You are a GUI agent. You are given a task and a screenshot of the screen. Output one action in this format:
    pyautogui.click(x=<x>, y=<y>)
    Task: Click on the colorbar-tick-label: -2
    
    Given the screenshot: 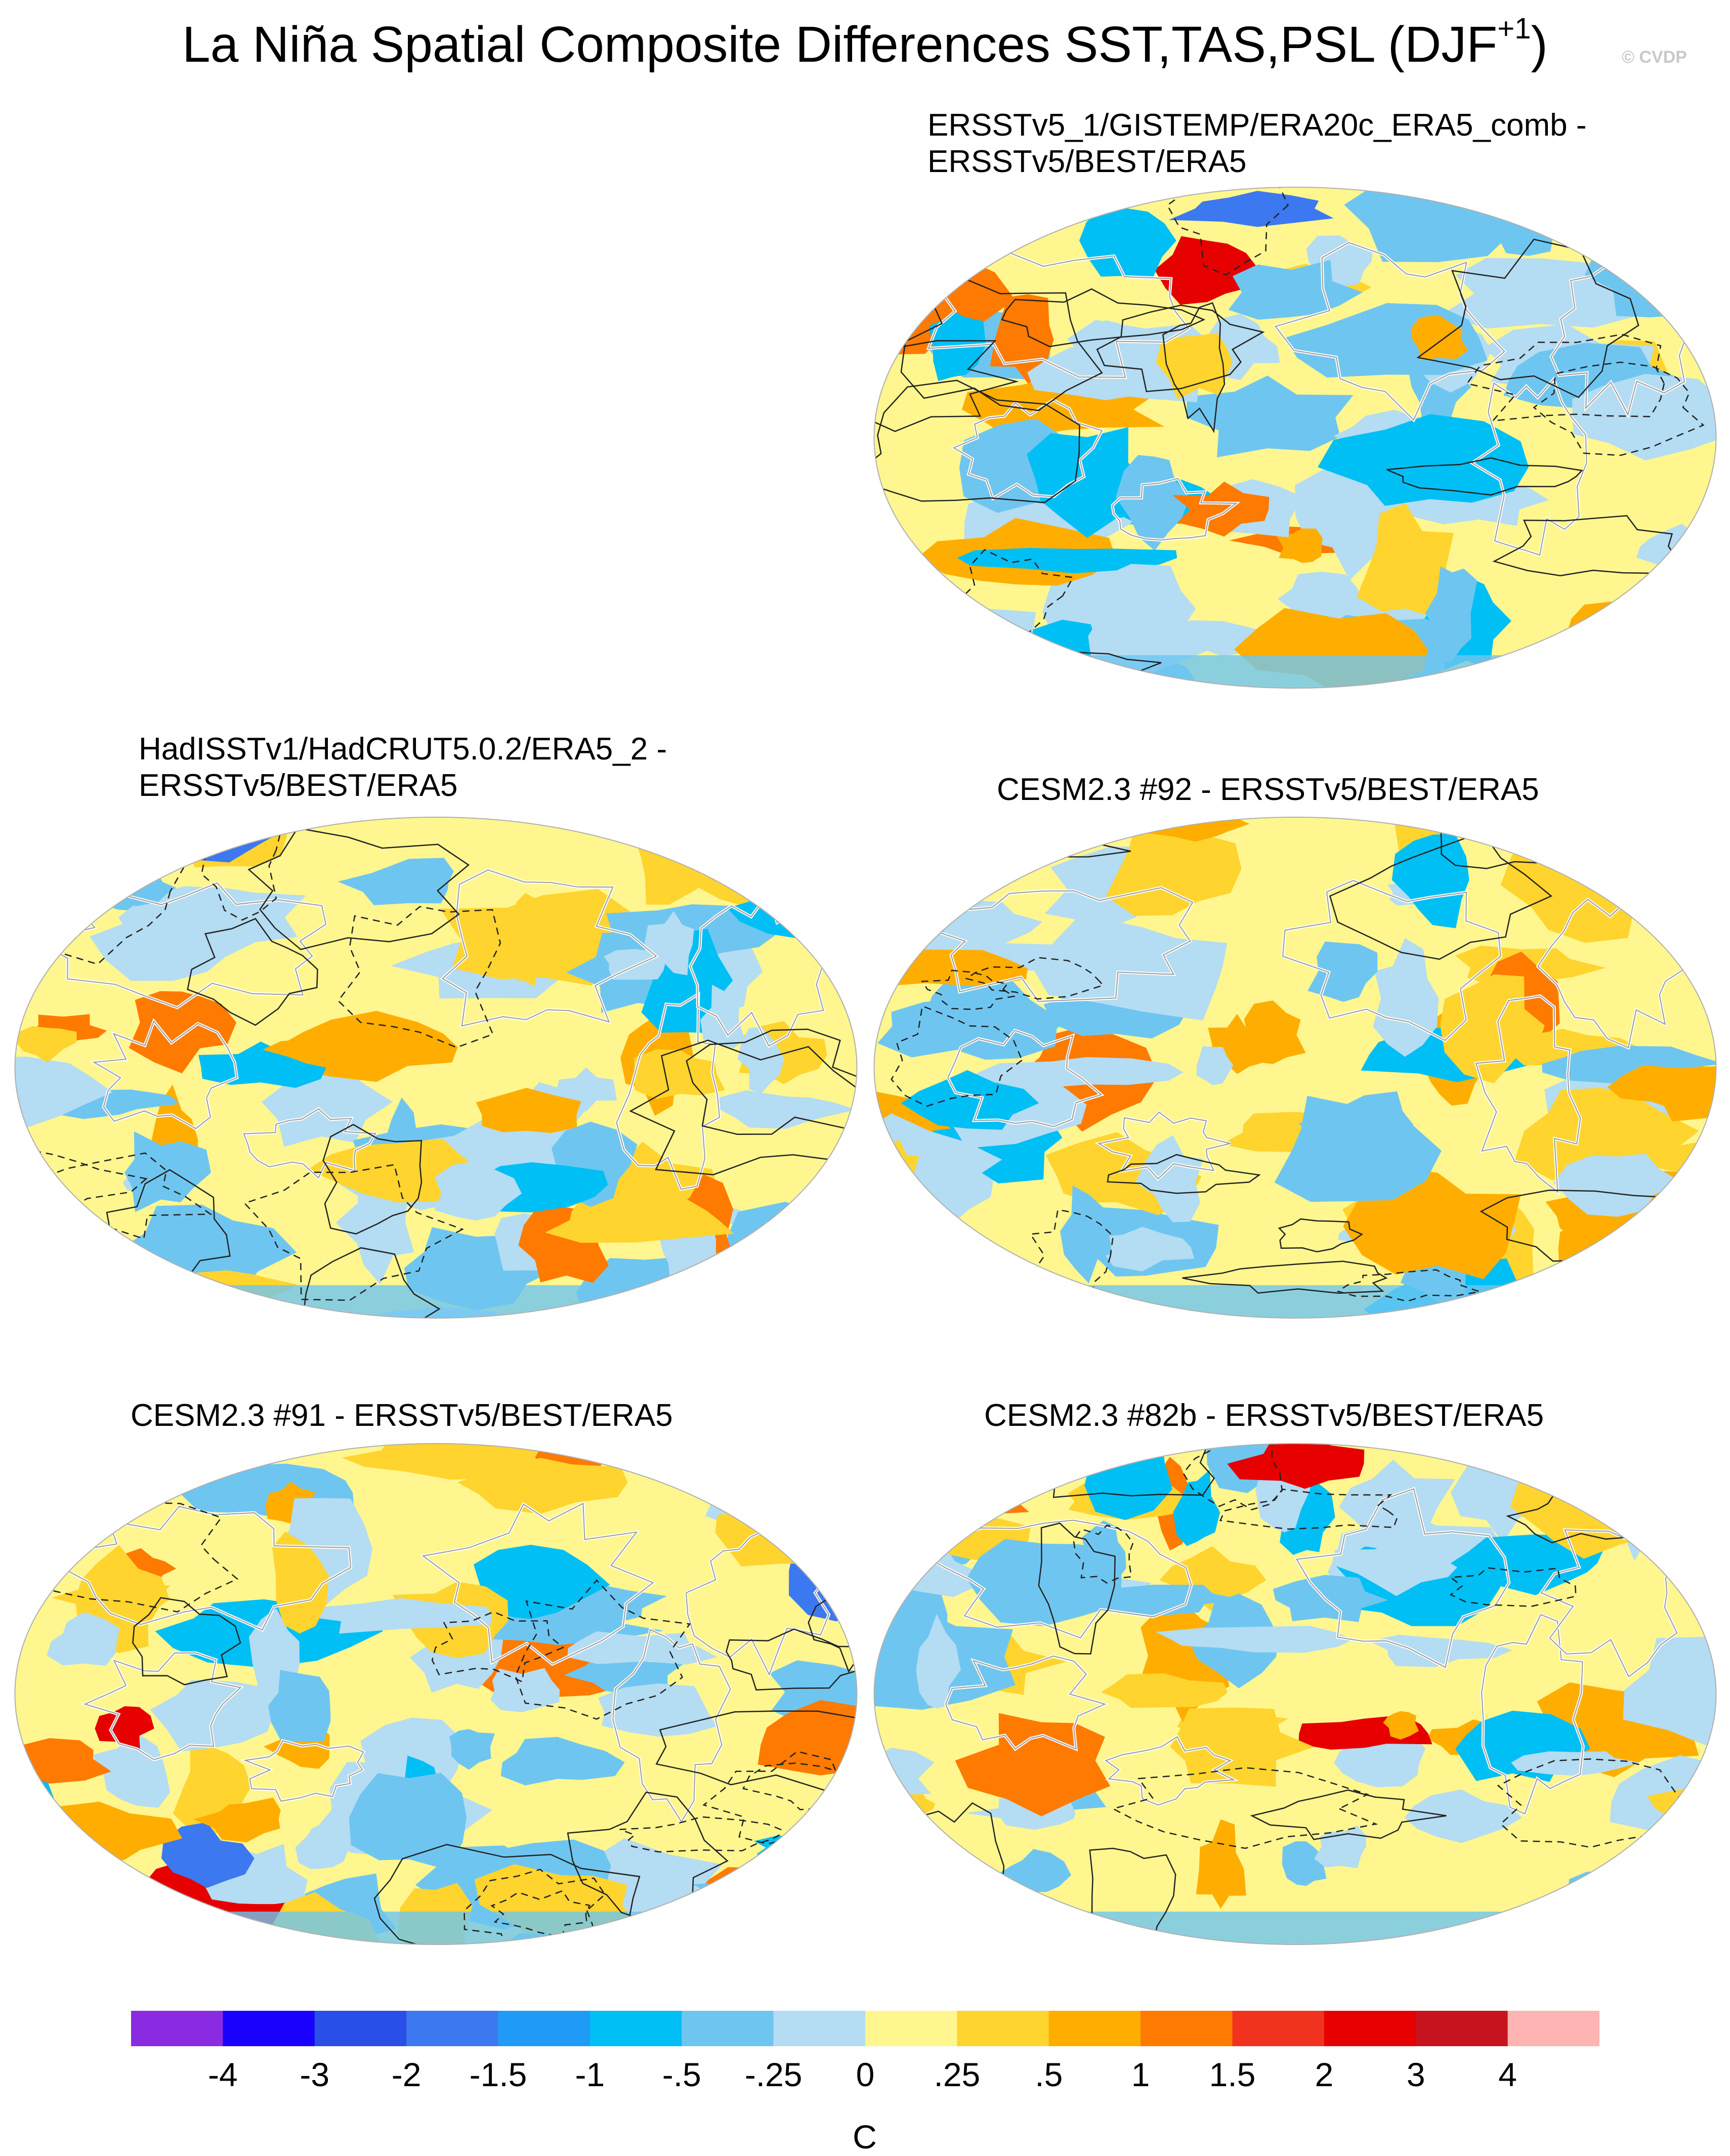 What is the action you would take?
    pyautogui.click(x=406, y=2074)
    